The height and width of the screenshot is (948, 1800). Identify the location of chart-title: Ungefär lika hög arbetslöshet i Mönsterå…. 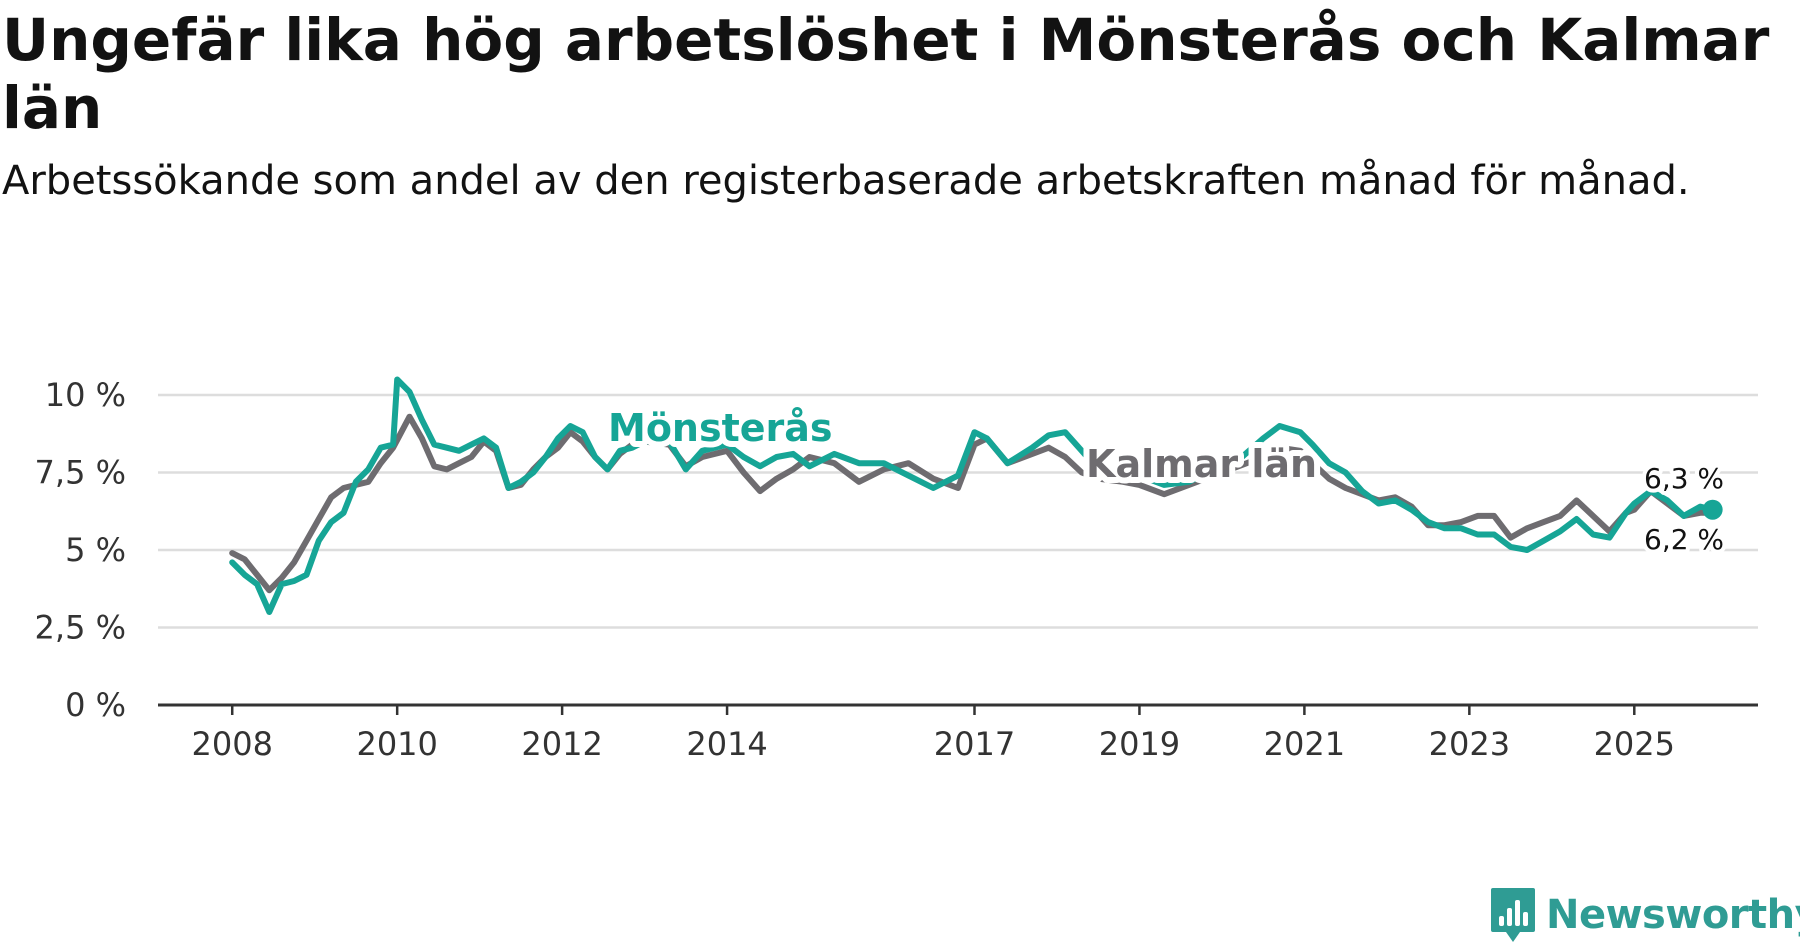
(886, 74).